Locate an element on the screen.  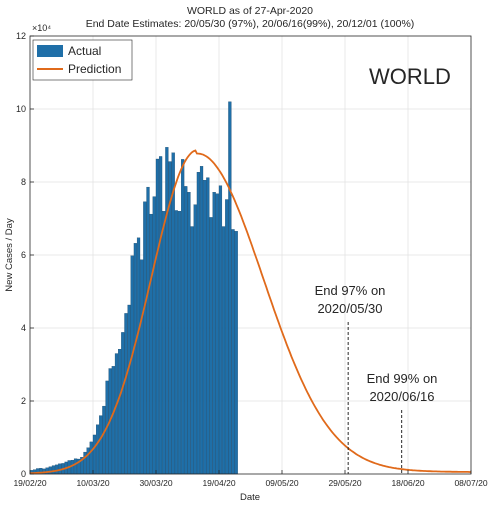
y-axis-label: New Cases / Day is located at coordinates (9, 255).